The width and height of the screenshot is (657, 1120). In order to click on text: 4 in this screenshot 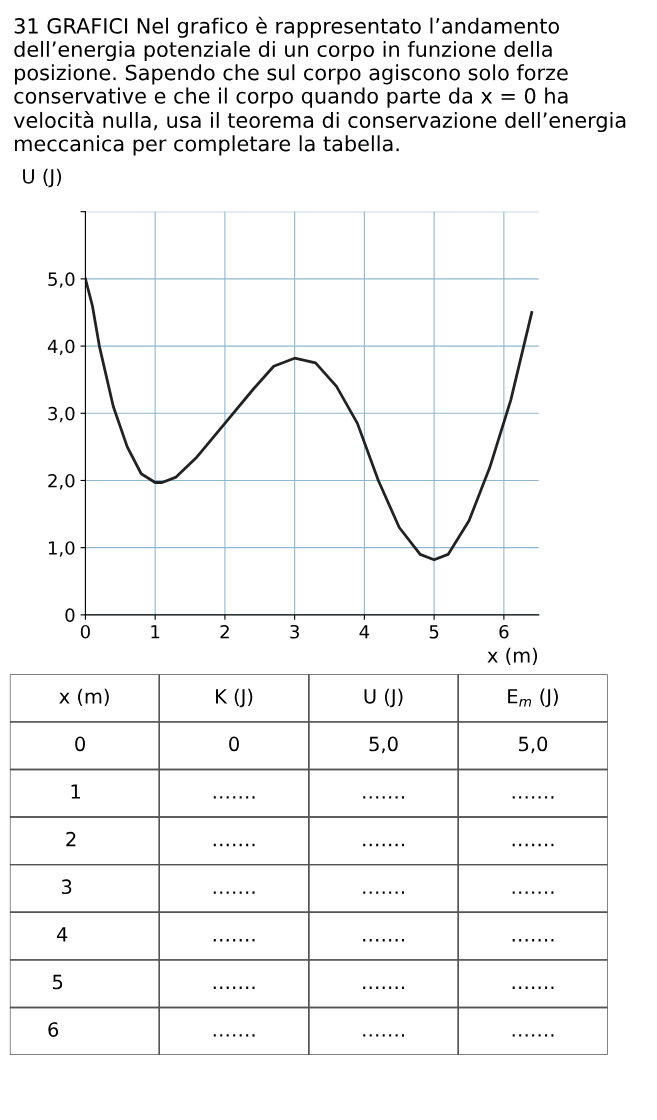, I will do `click(62, 934)`.